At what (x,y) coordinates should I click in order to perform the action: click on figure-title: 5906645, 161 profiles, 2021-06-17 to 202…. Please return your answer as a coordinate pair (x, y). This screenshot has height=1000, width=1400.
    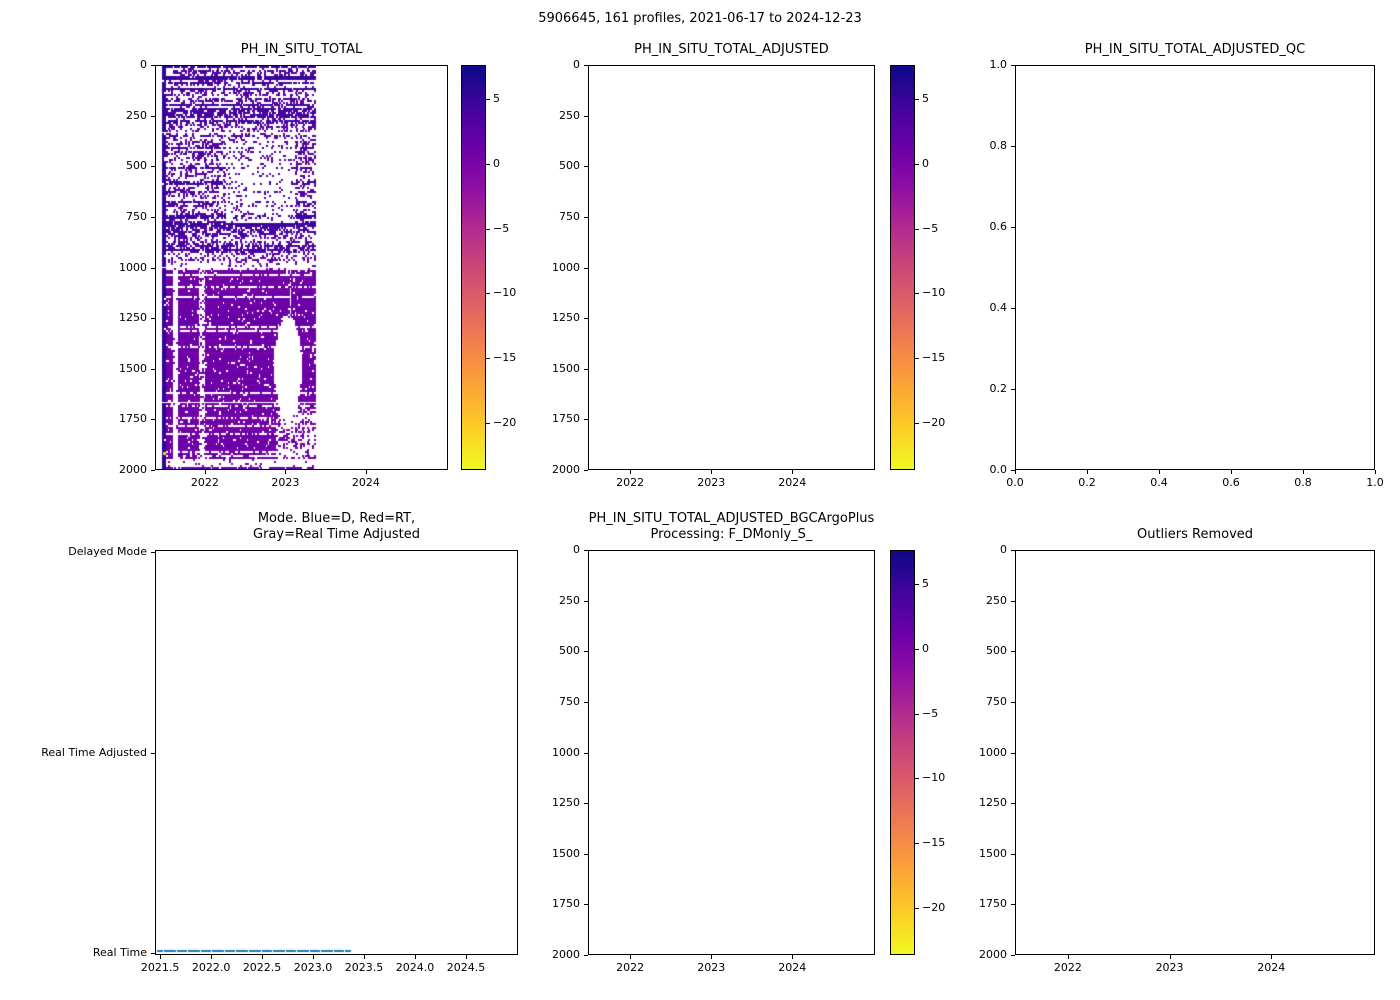
    Looking at the image, I should click on (700, 18).